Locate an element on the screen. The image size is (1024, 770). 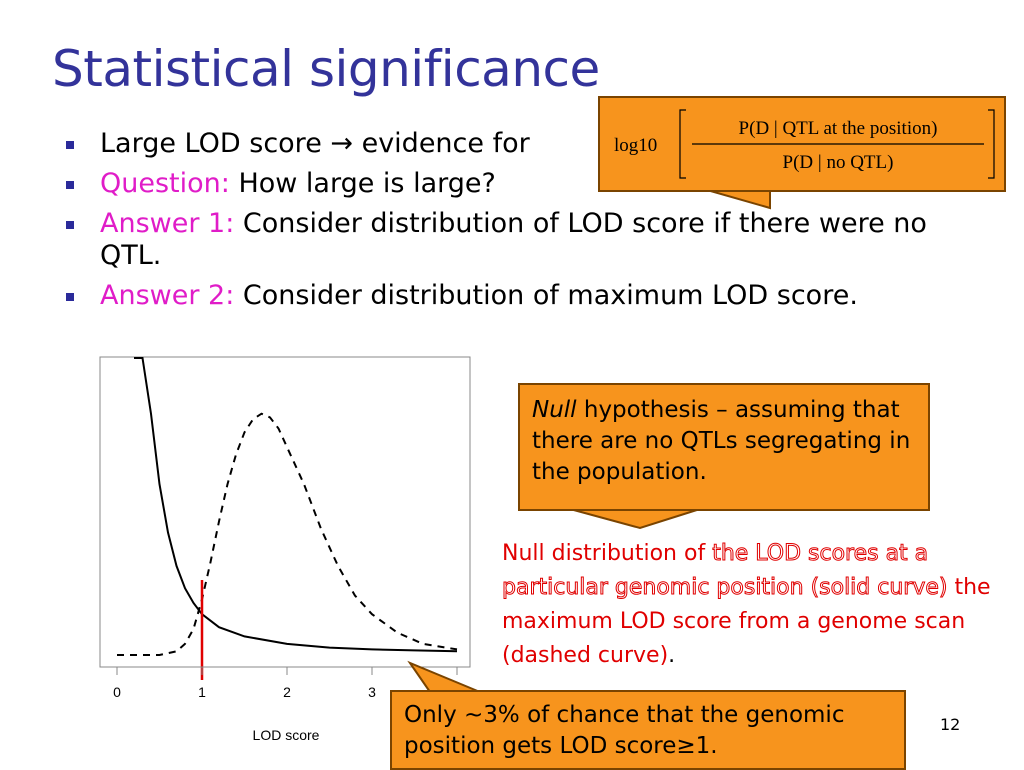
formula-numerator: P(D | QTL at the position) is located at coordinates (838, 128).